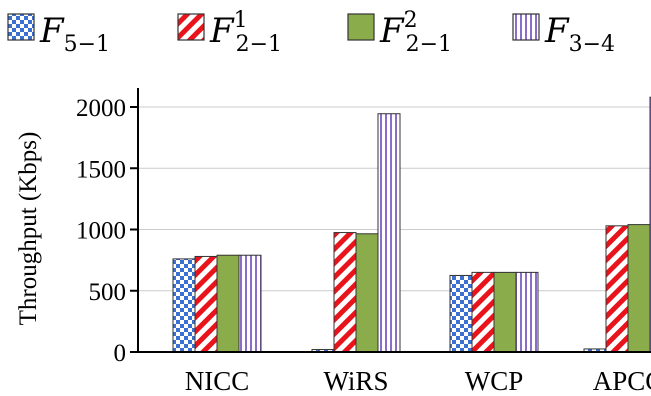  Describe the element at coordinates (415, 32) in the screenshot. I see `legend-label: F2 2−1` at that location.